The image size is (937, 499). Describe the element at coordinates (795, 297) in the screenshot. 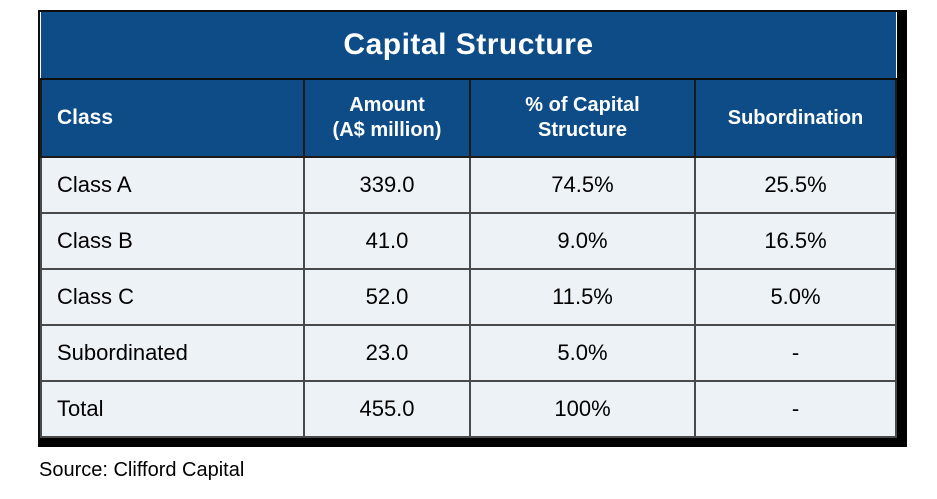

I see `cell-subordination: 5.0%` at that location.